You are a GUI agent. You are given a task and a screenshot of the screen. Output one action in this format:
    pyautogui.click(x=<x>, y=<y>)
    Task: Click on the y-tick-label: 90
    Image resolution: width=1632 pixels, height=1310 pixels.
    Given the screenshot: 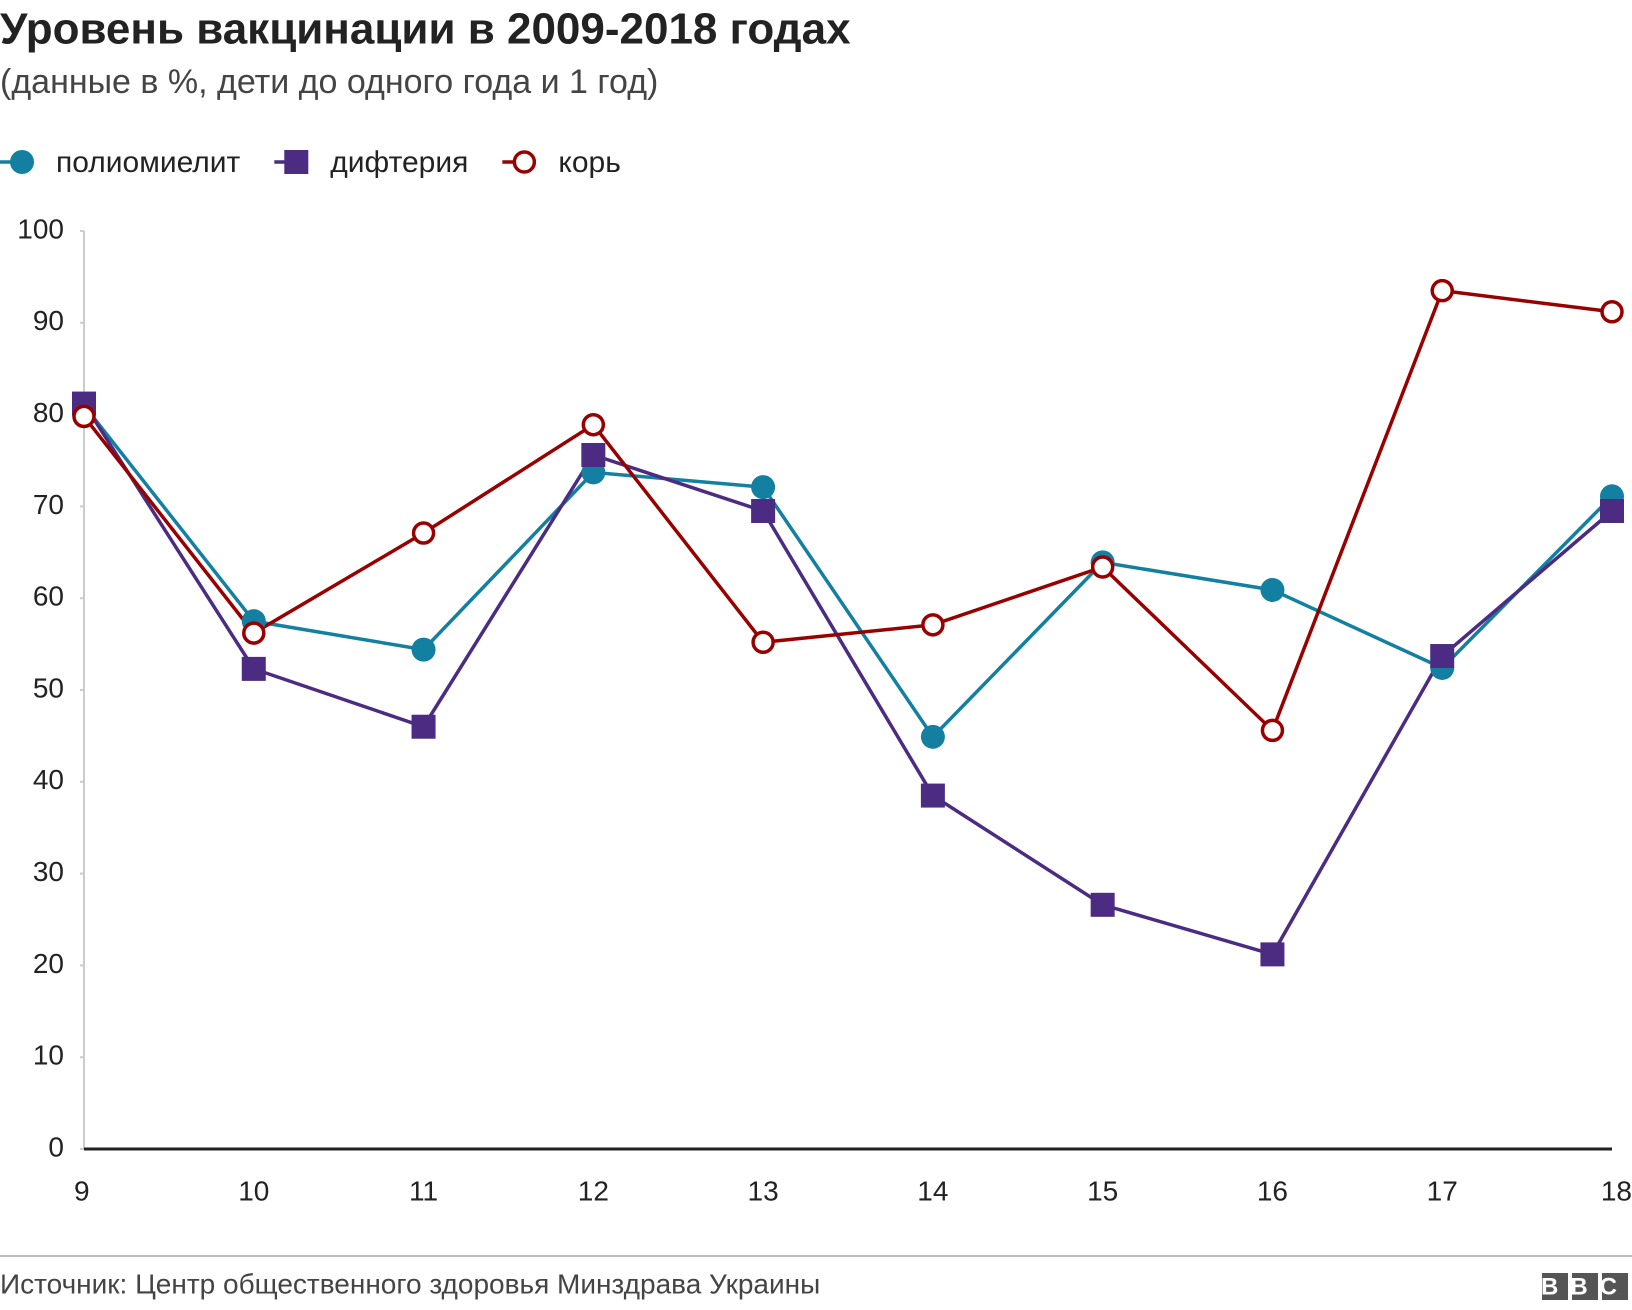 What is the action you would take?
    pyautogui.click(x=48, y=320)
    